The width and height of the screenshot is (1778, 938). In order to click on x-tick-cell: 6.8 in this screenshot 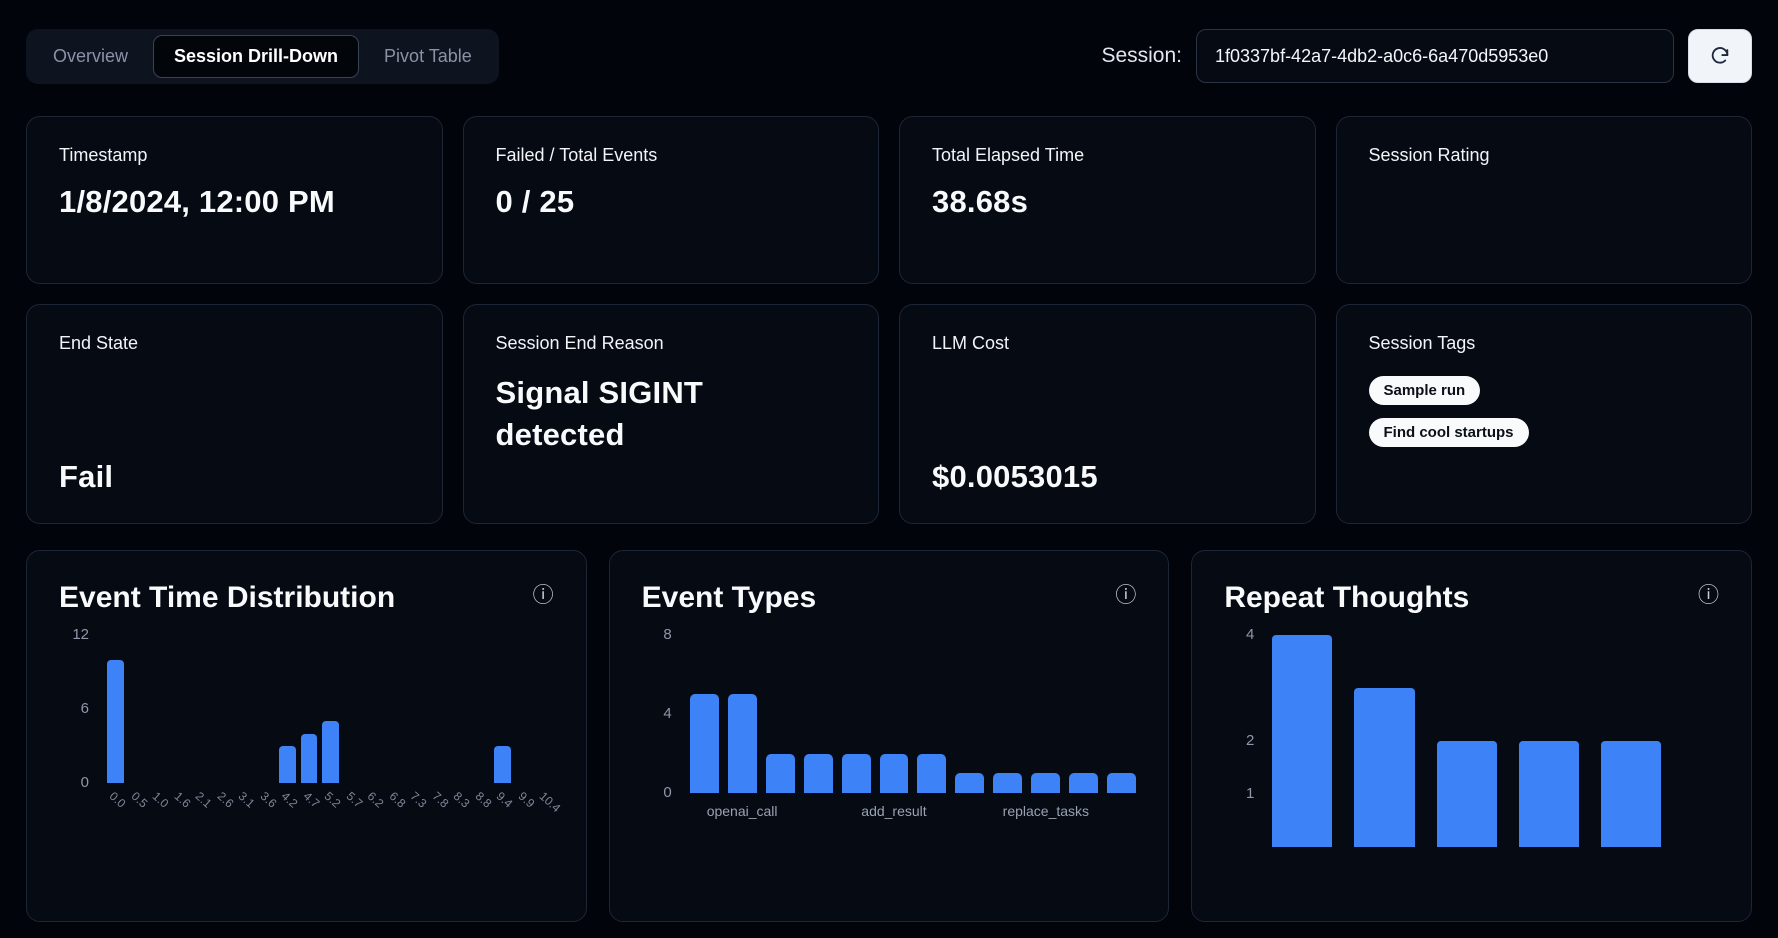, I will do `click(397, 811)`.